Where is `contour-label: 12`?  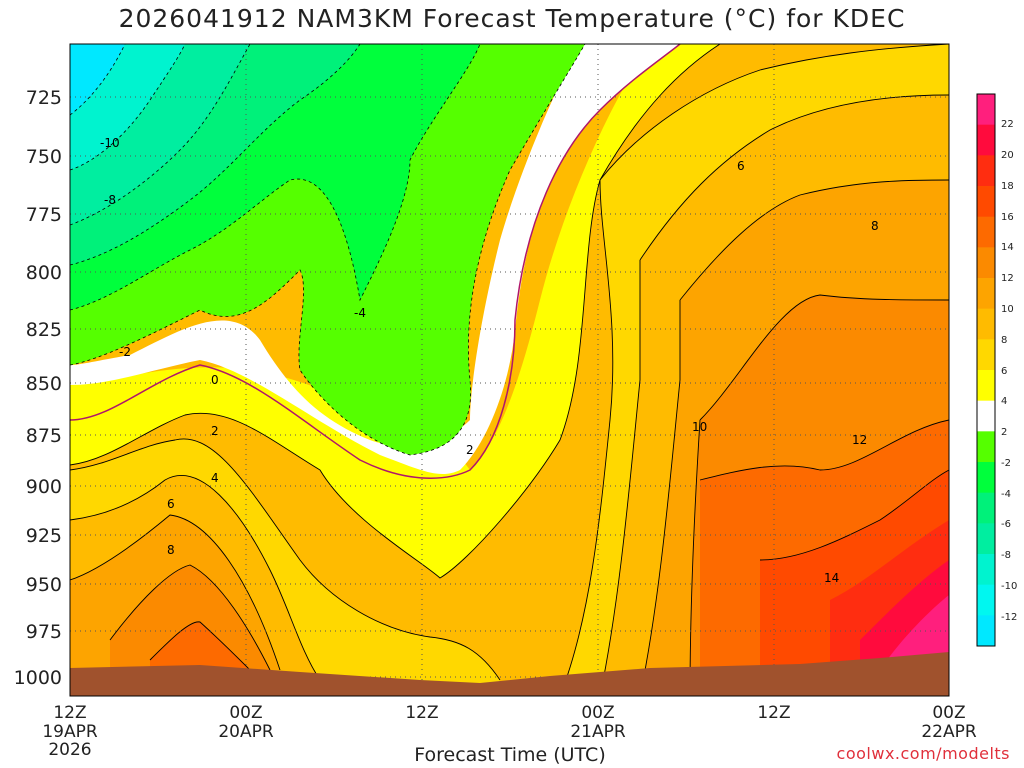
contour-label: 12 is located at coordinates (859, 440).